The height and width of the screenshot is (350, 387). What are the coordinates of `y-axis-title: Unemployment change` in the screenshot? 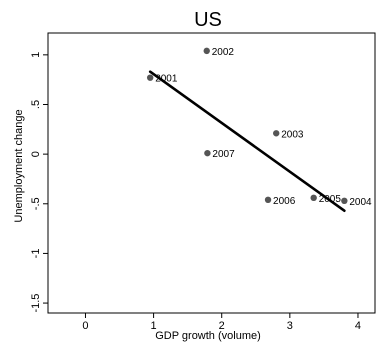 It's located at (19, 165).